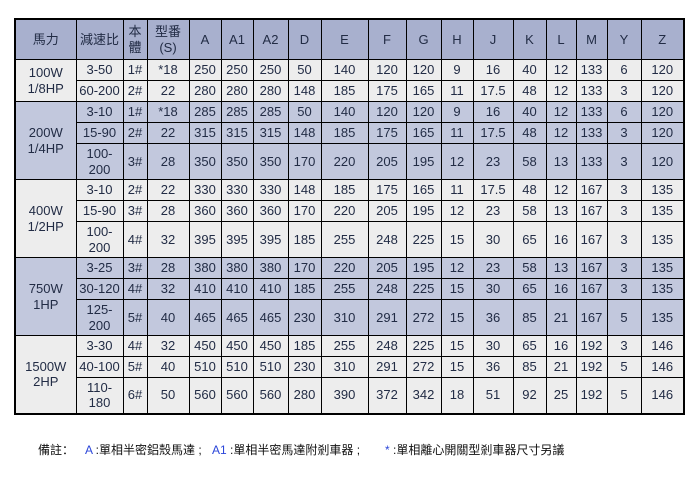  Describe the element at coordinates (168, 367) in the screenshot. I see `table-cell: 40` at that location.